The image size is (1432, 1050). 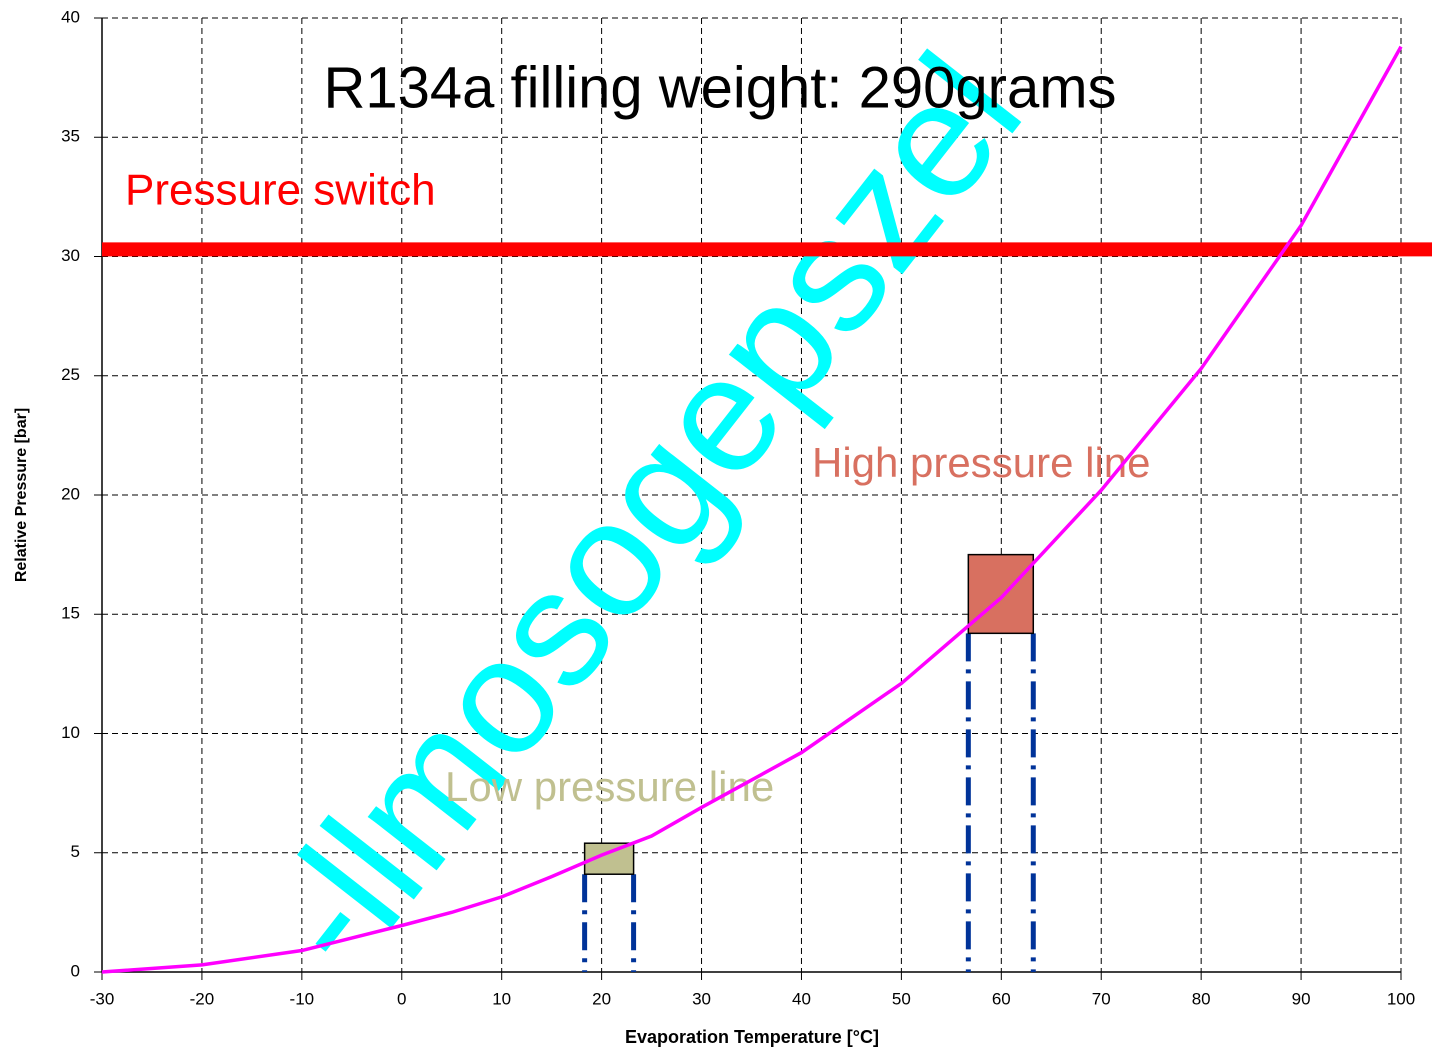 I want to click on y-tick-label: 10, so click(x=70, y=732).